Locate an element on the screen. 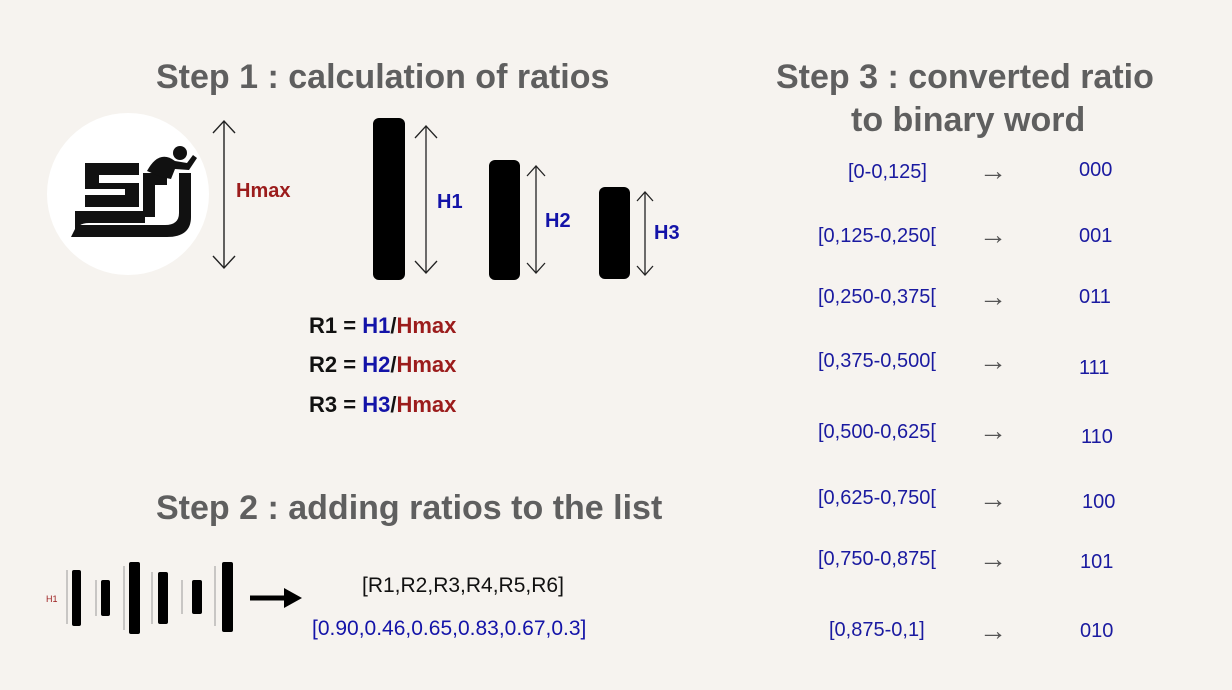  equation-r1: R1 = H1/Hmax is located at coordinates (382, 326).